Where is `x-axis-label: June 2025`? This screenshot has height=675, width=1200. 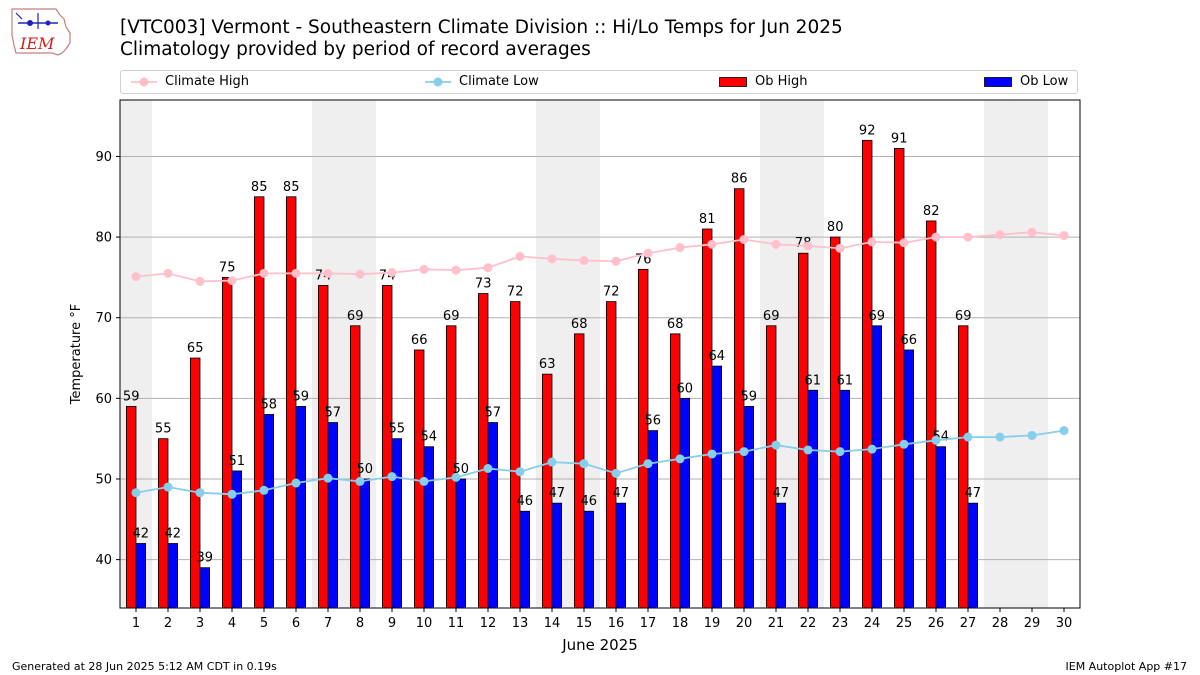
x-axis-label: June 2025 is located at coordinates (599, 645).